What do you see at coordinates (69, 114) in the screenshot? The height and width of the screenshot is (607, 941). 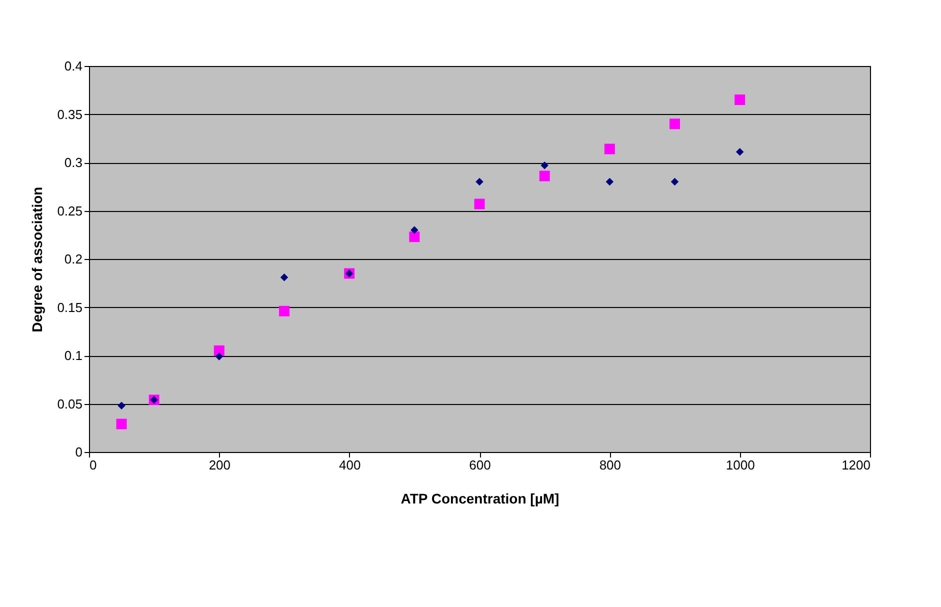 I see `y-tick-label: 0.35` at bounding box center [69, 114].